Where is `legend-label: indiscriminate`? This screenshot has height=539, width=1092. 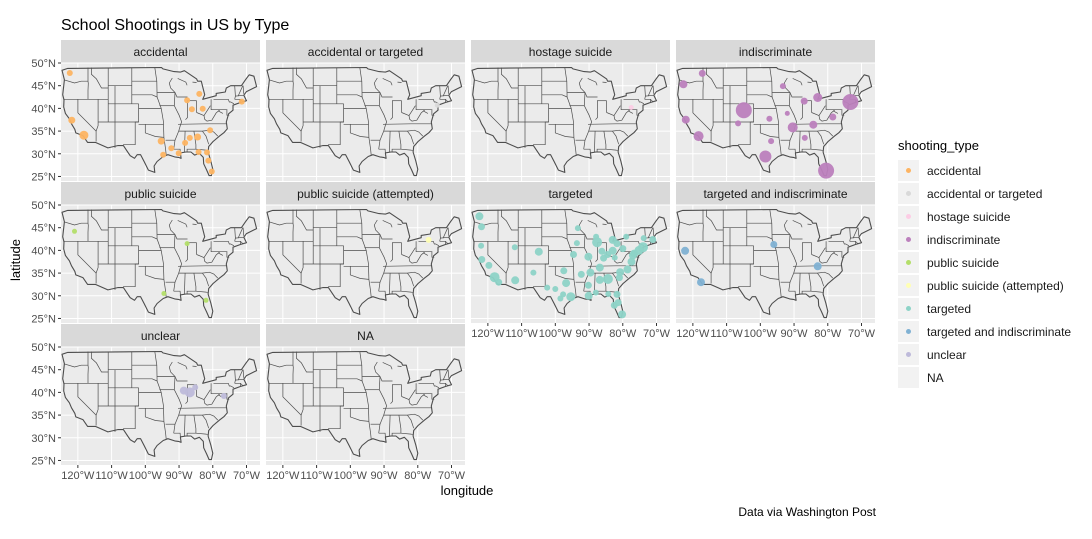 legend-label: indiscriminate is located at coordinates (964, 240).